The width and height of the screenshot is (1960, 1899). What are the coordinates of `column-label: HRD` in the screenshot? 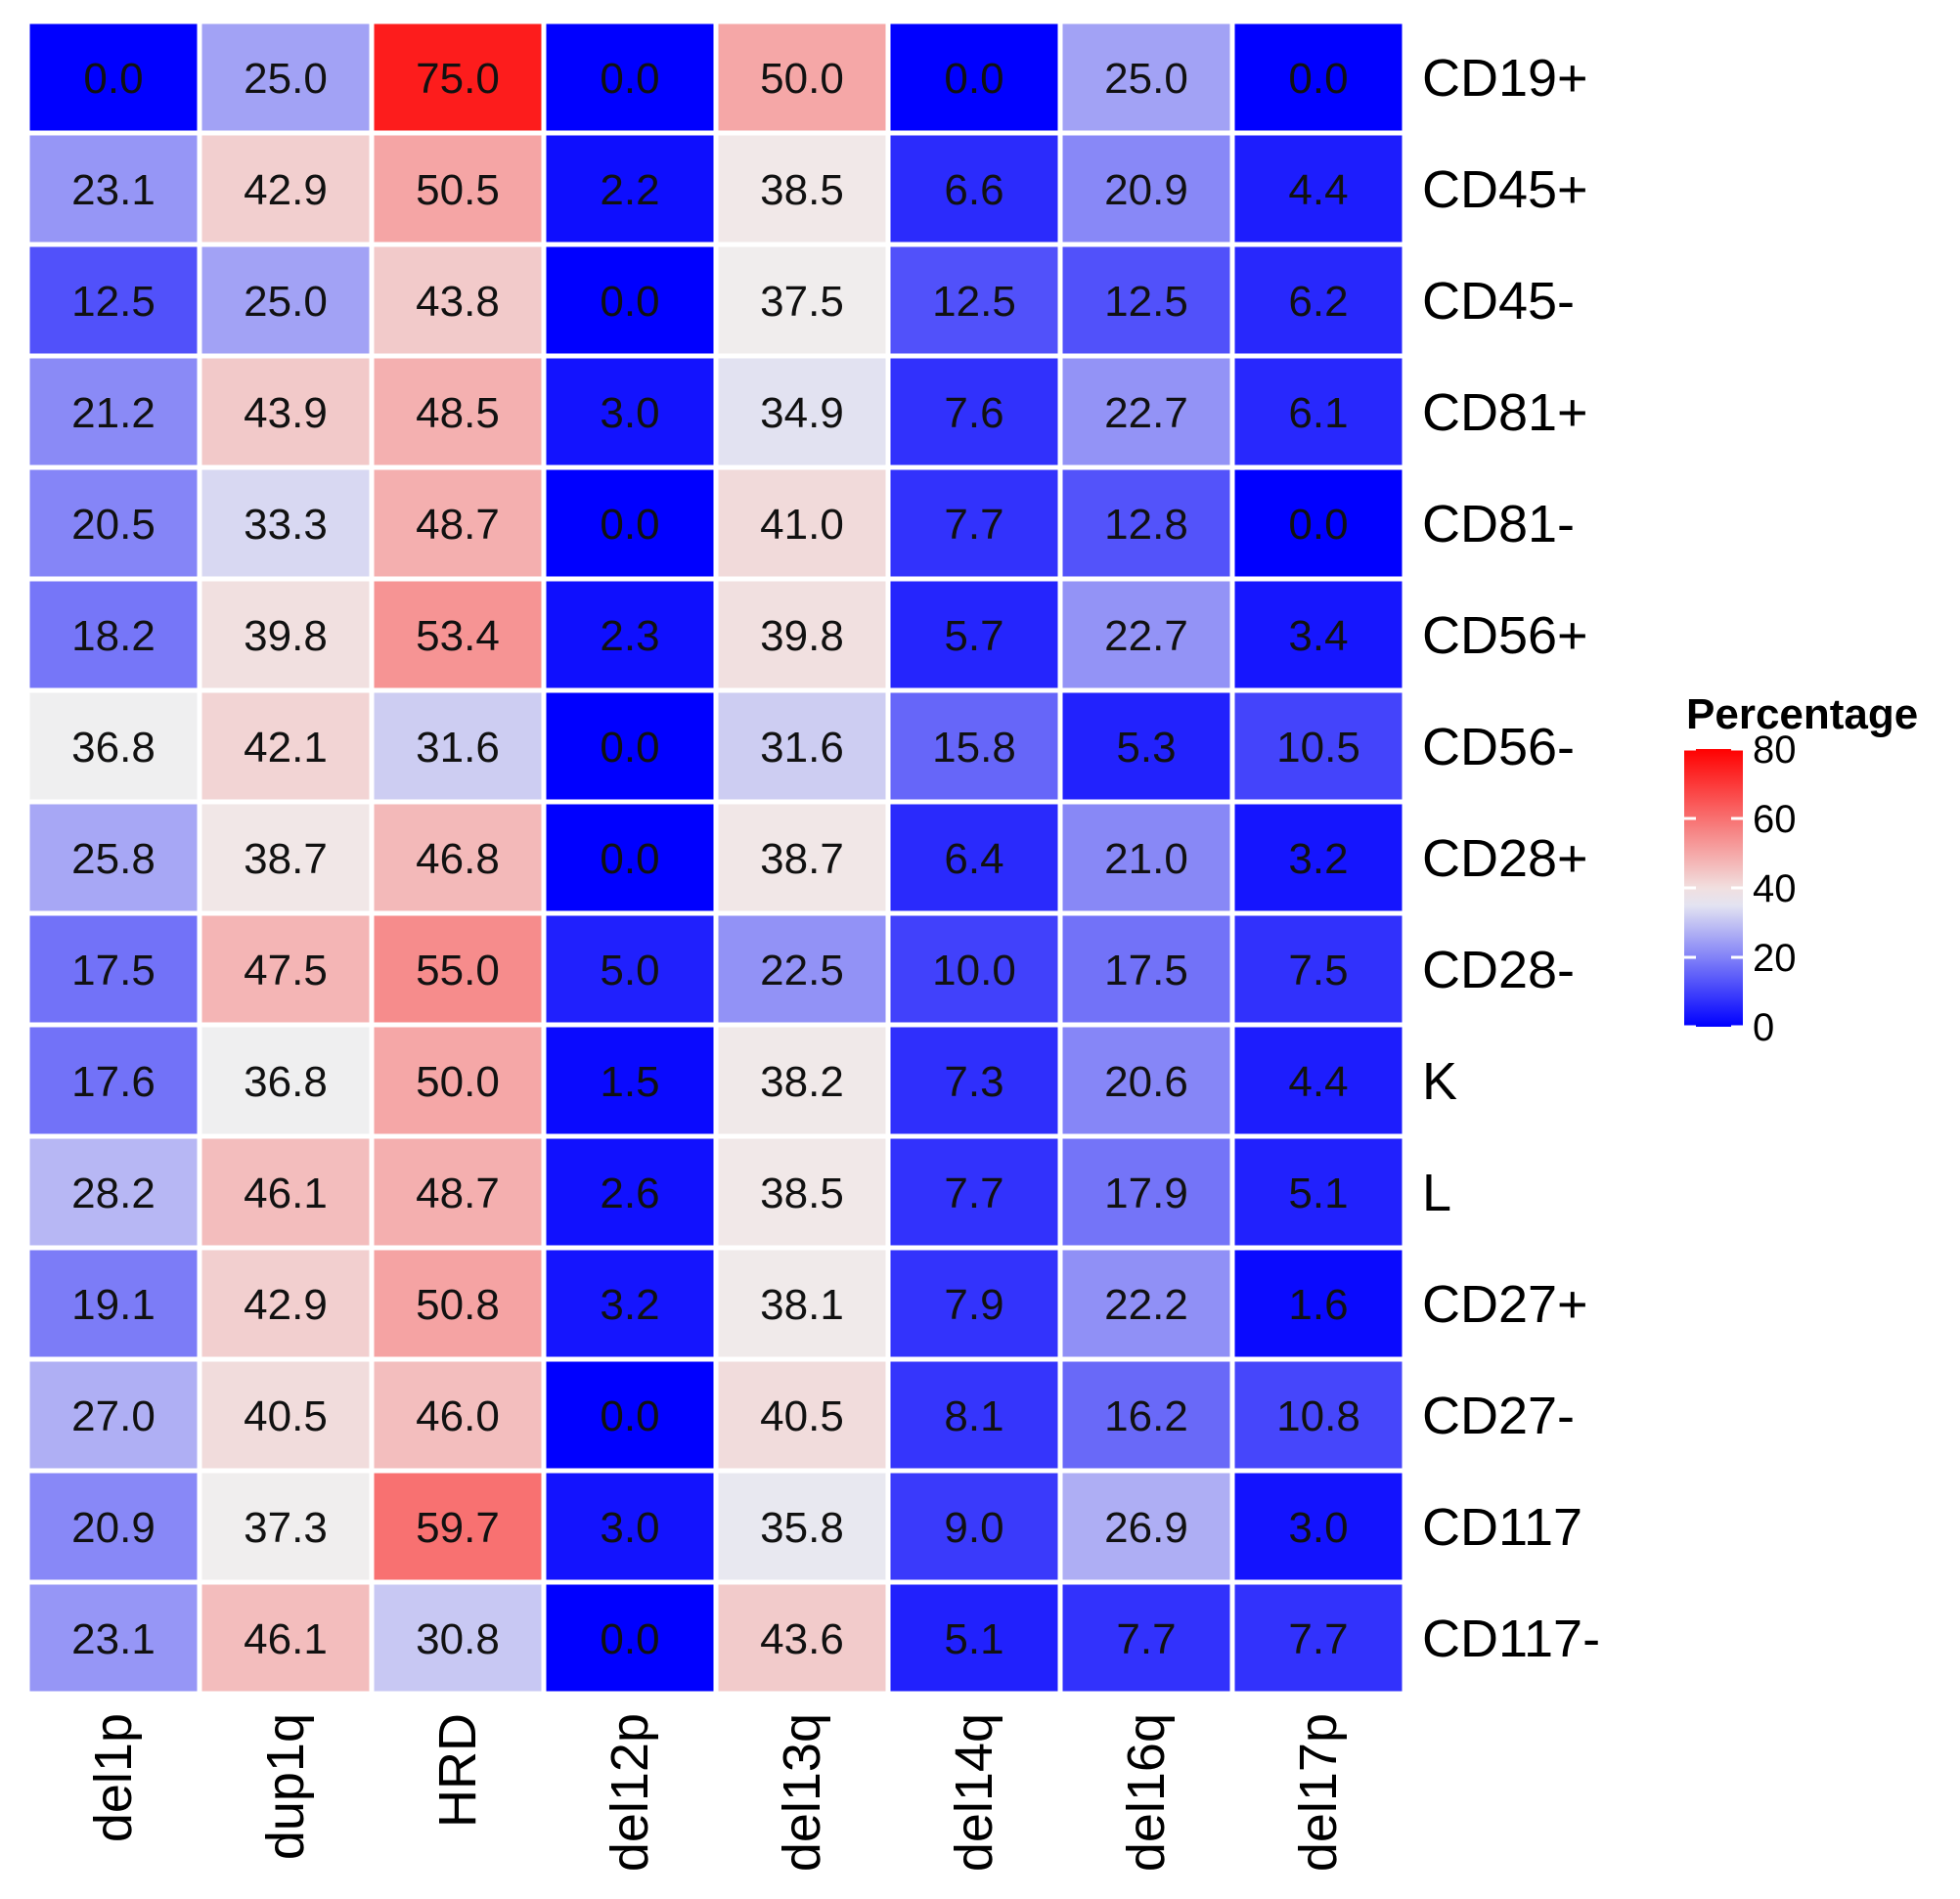 It's located at (457, 1770).